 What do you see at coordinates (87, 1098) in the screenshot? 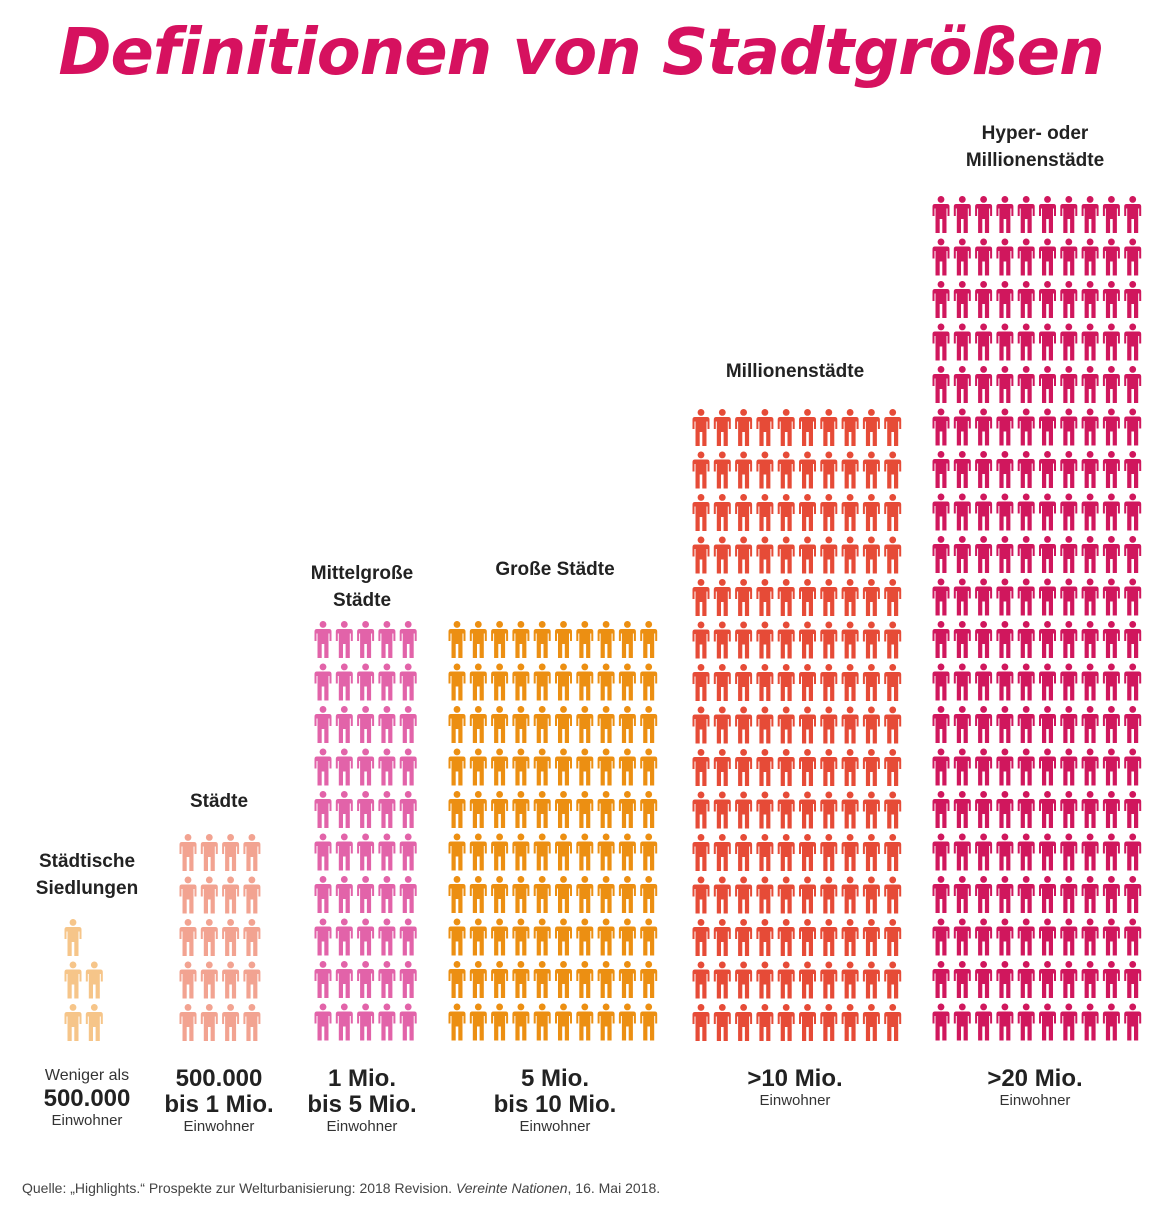
I see `range-value: 500.000` at bounding box center [87, 1098].